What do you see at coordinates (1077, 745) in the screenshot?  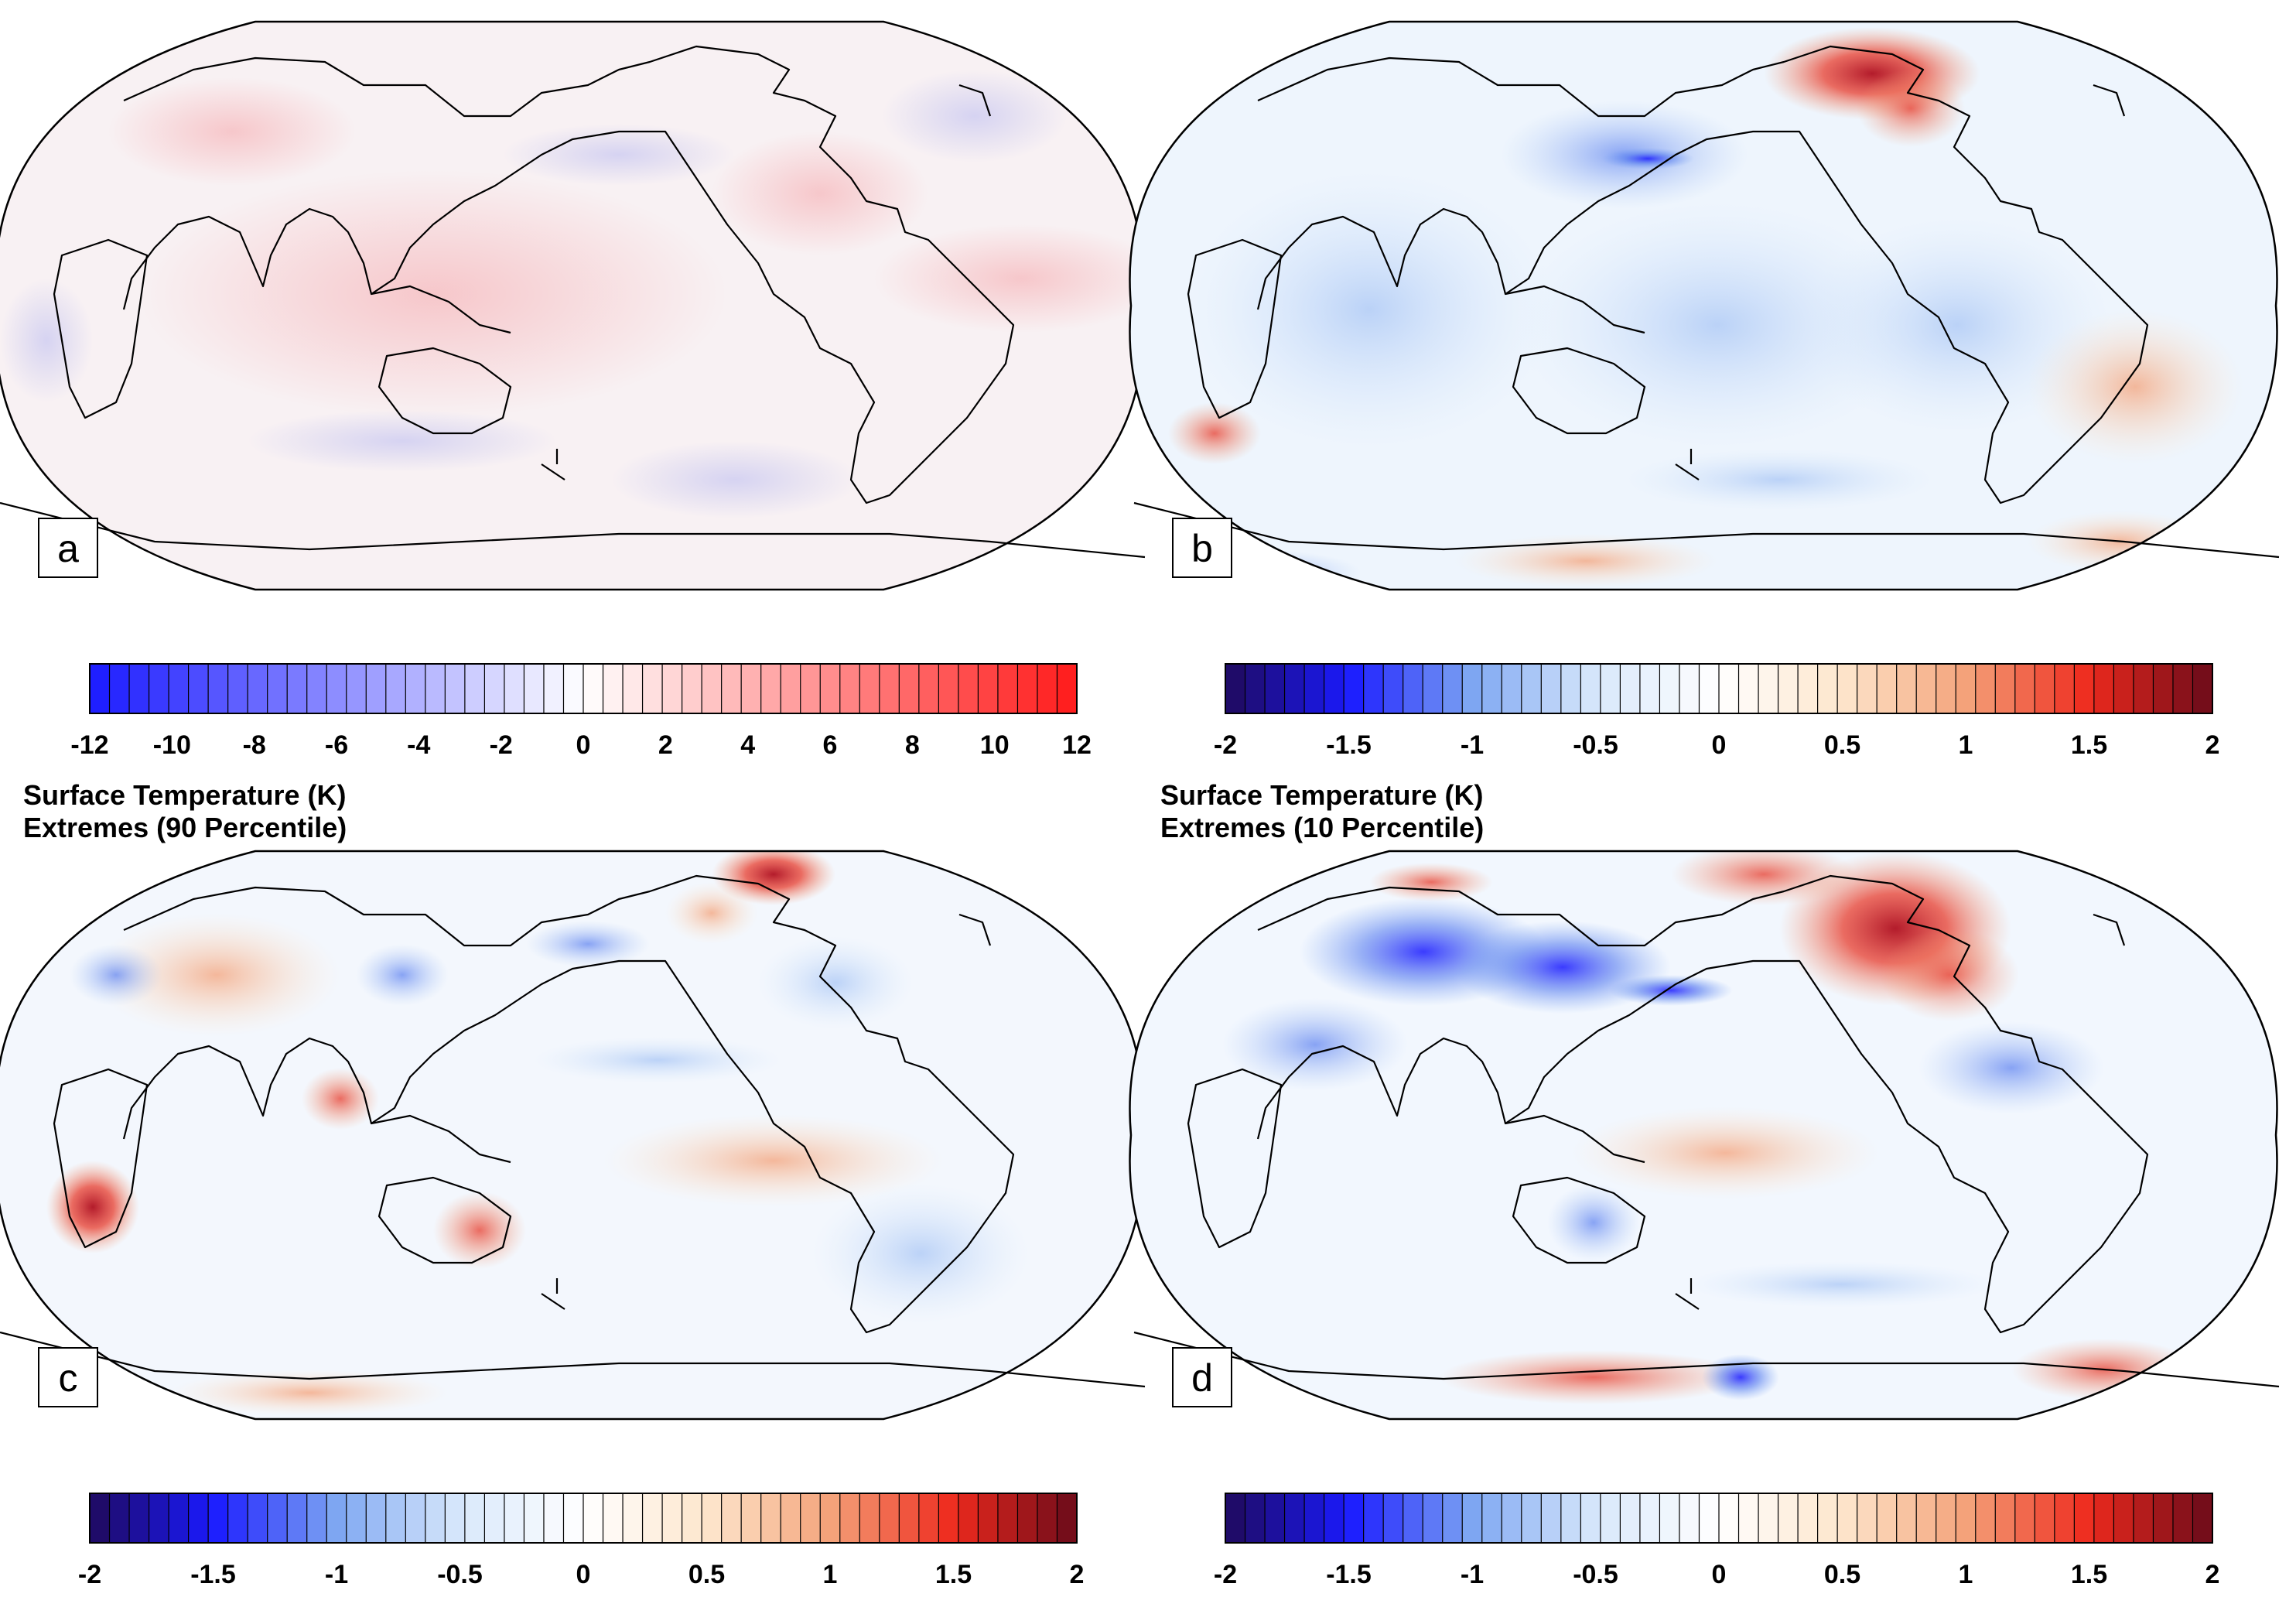 I see `colorbar-tick-label: 12` at bounding box center [1077, 745].